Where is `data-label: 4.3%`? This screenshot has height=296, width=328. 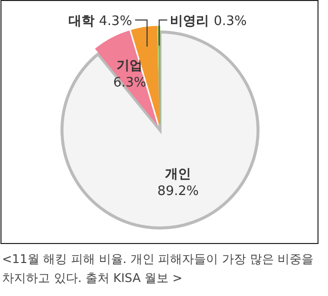 data-label: 4.3% is located at coordinates (115, 21).